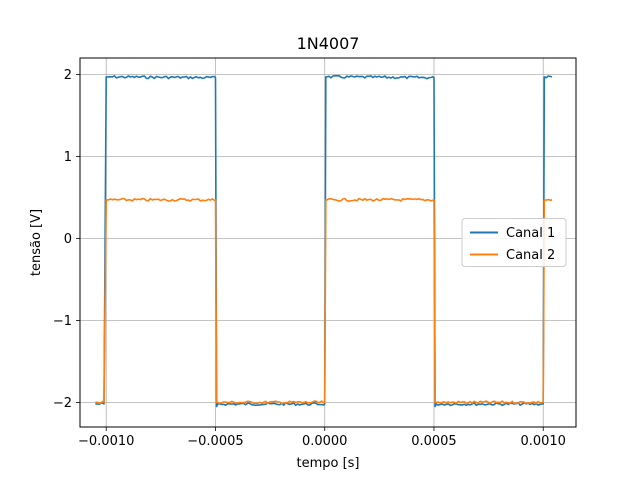 The image size is (640, 480). I want to click on chart-title: 1N4007, so click(328, 43).